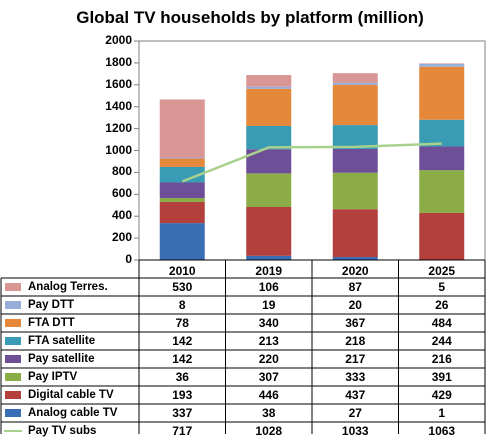 This screenshot has height=440, width=500. What do you see at coordinates (112, 171) in the screenshot?
I see `y-tick-label: 800` at bounding box center [112, 171].